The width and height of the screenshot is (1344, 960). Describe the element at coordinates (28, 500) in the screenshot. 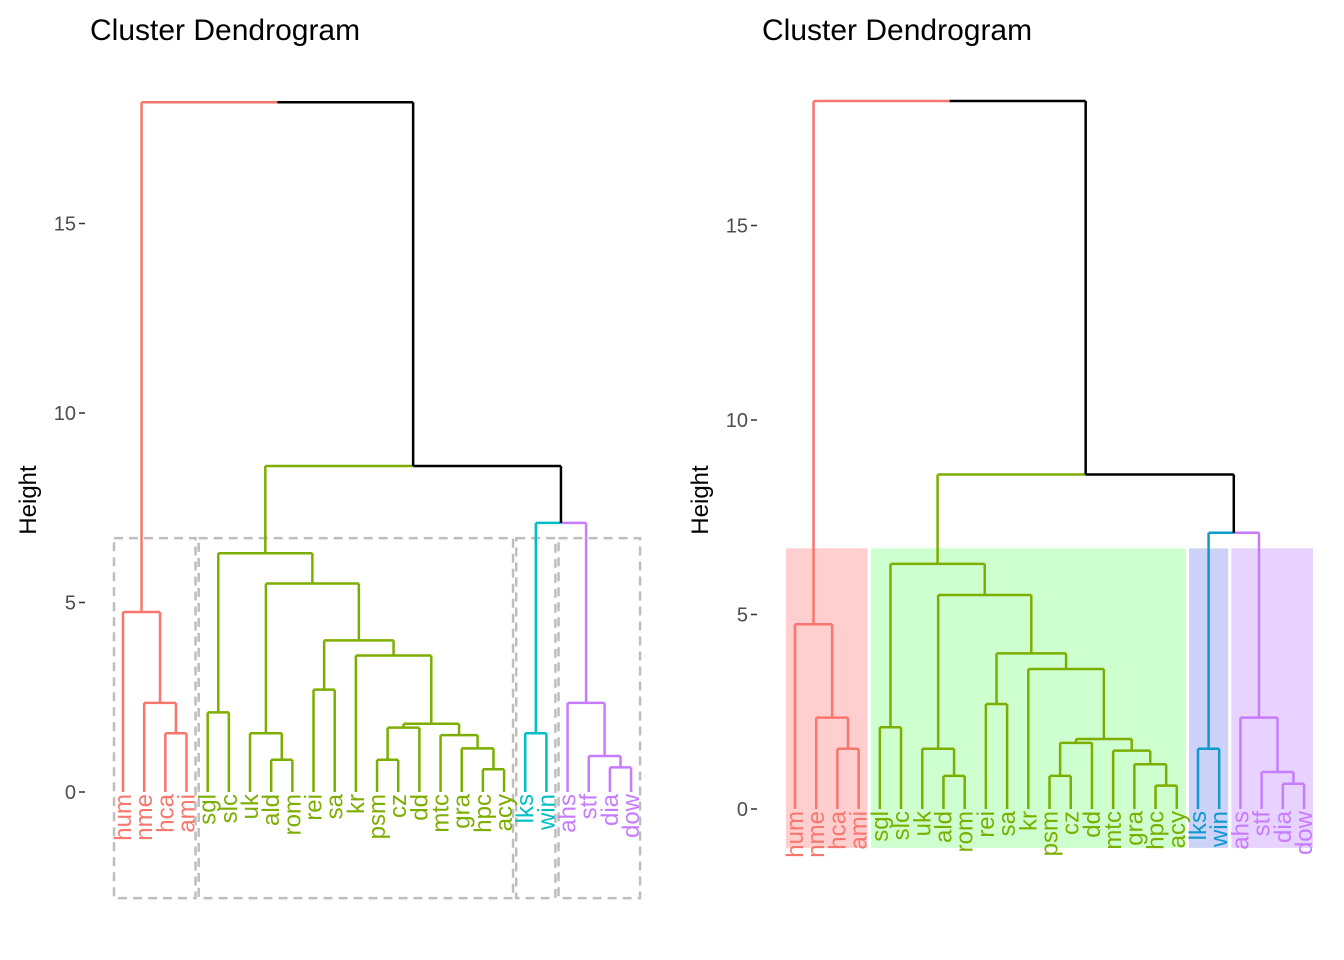

I see `left-y-axis-label: Height` at that location.